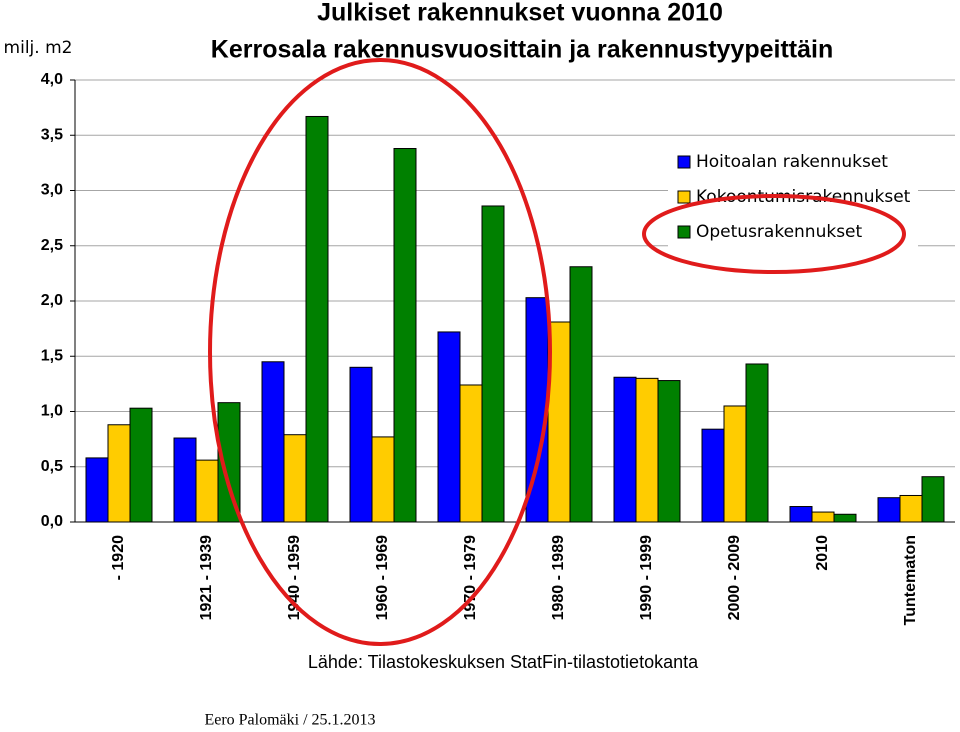  Describe the element at coordinates (52, 79) in the screenshot. I see `y-tick-label: 4,0` at that location.